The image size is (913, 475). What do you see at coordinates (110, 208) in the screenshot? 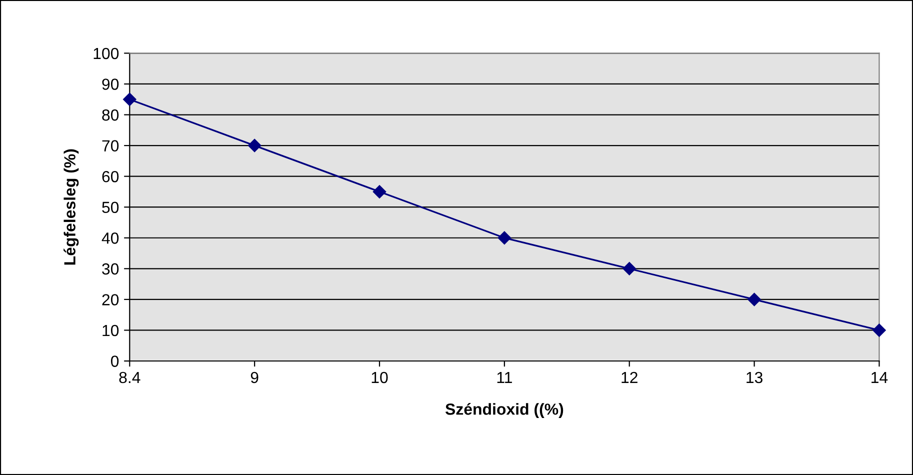
I see `y-tick-label: 50` at bounding box center [110, 208].